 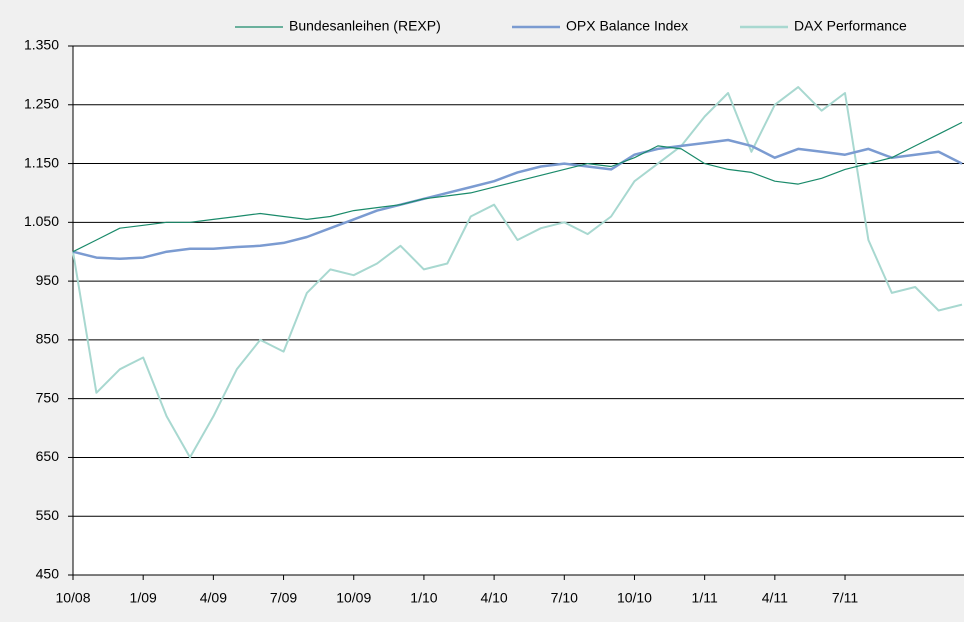 What do you see at coordinates (845, 598) in the screenshot?
I see `x-tick-label: 7/11` at bounding box center [845, 598].